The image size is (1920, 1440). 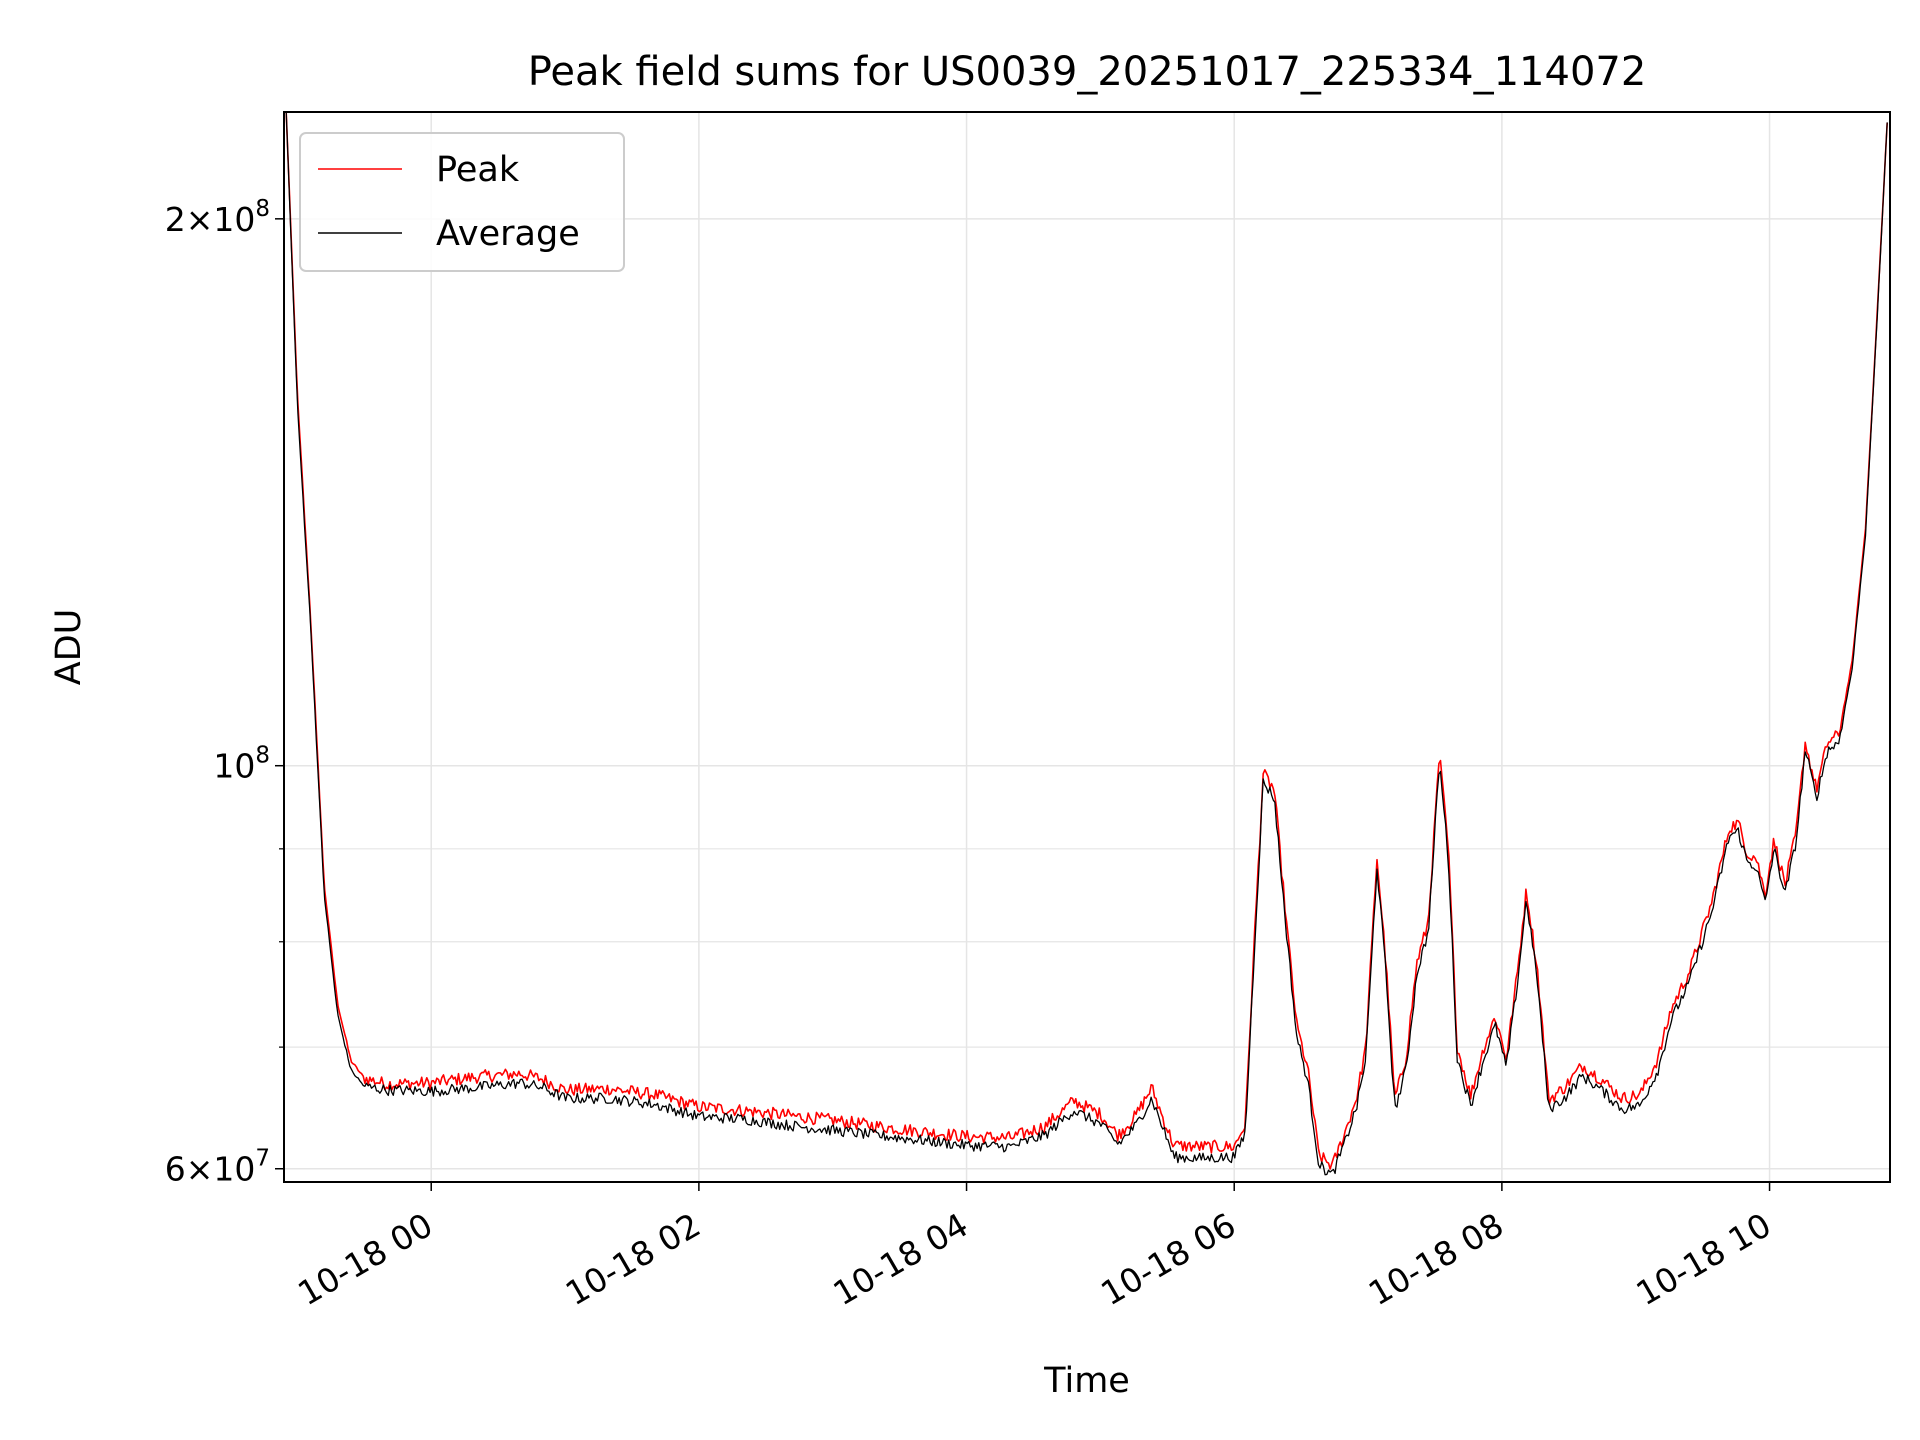 I want to click on y-tick-base: 6×10, so click(x=210, y=1169).